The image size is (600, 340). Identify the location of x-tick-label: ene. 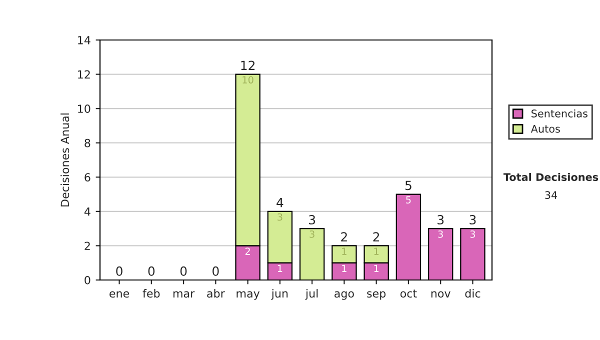
(120, 294).